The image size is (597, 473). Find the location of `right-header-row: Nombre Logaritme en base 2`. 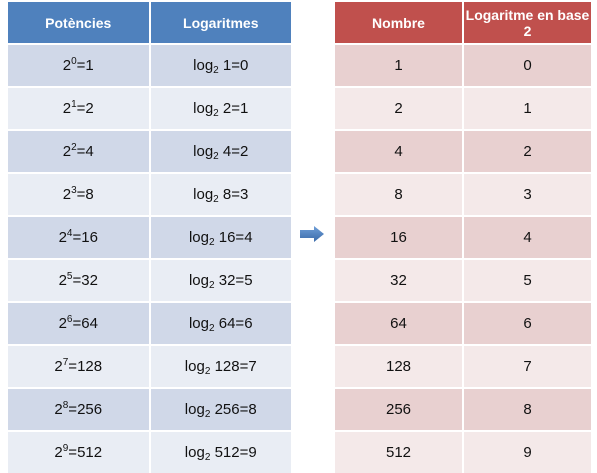

right-header-row: Nombre Logaritme en base 2 is located at coordinates (463, 23).